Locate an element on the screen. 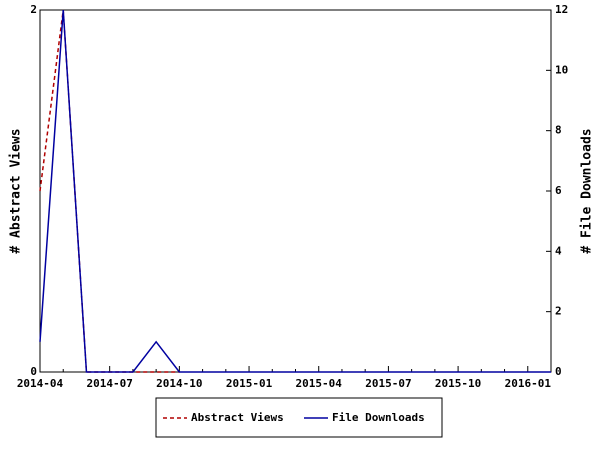 This screenshot has width=600, height=450. x-tick-label: 2014-10 is located at coordinates (179, 383).